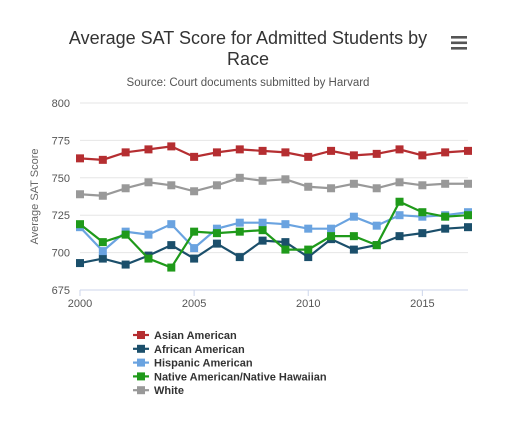 The height and width of the screenshot is (436, 521). I want to click on legend-label: Asian American, so click(195, 336).